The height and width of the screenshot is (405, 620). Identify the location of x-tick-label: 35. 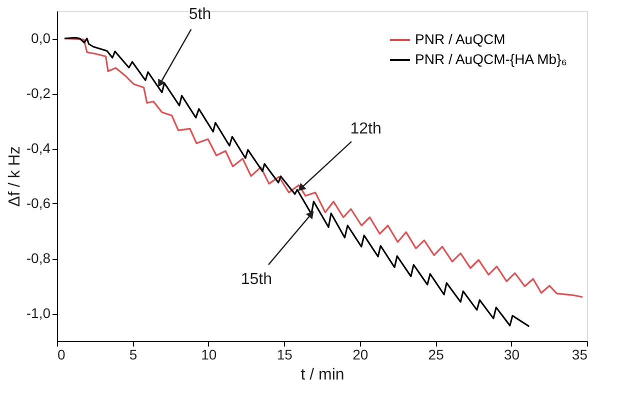
(580, 354).